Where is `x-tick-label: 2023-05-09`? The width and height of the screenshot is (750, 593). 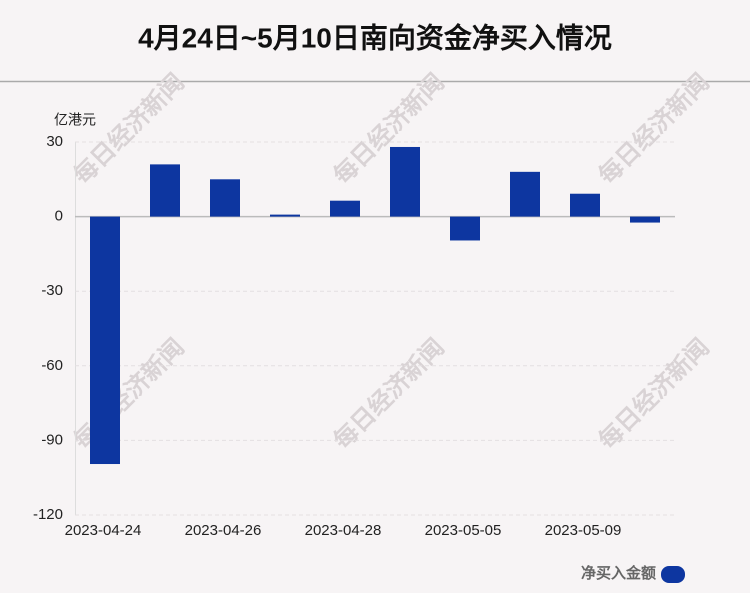 x-tick-label: 2023-05-09 is located at coordinates (583, 530).